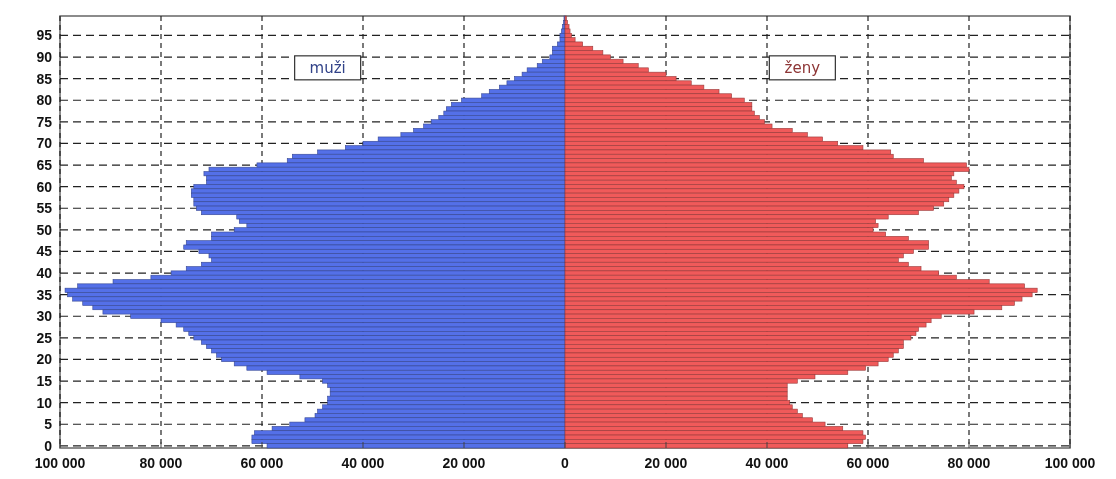 The width and height of the screenshot is (1116, 479). I want to click on y-tick-label: 95, so click(44, 35).